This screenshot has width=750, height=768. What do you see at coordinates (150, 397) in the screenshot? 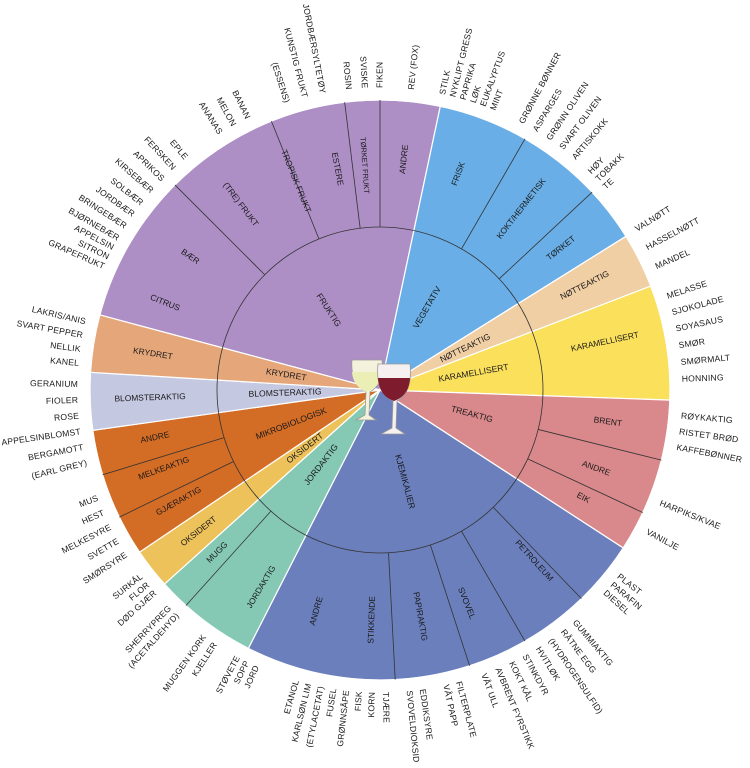
I see `middle-label-blomsteraktig-0: BLOMSTERAKTIG` at bounding box center [150, 397].